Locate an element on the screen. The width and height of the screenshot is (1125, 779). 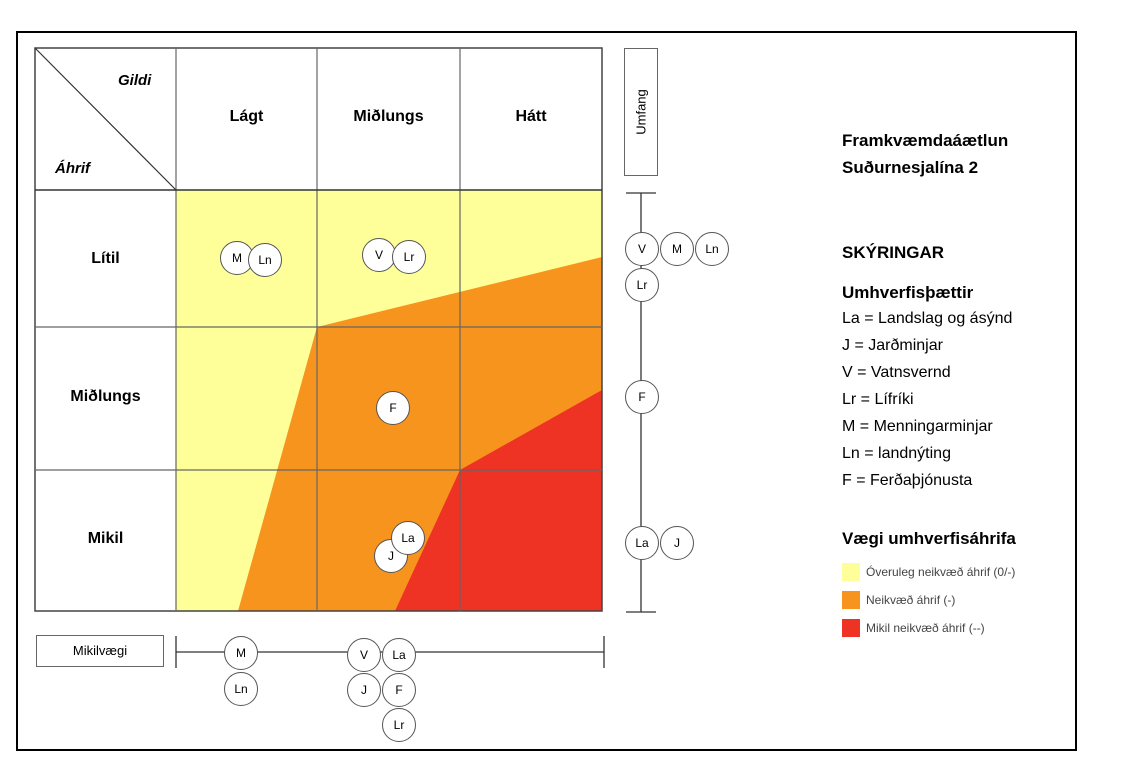
weight-swatch-high is located at coordinates (851, 628).